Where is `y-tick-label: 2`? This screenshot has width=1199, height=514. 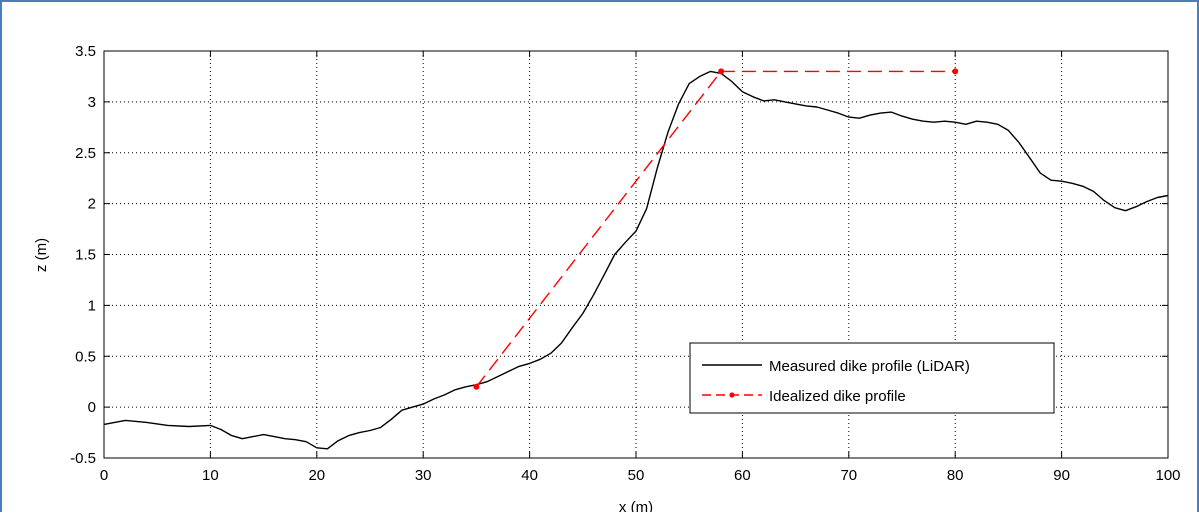
y-tick-label: 2 is located at coordinates (92, 204).